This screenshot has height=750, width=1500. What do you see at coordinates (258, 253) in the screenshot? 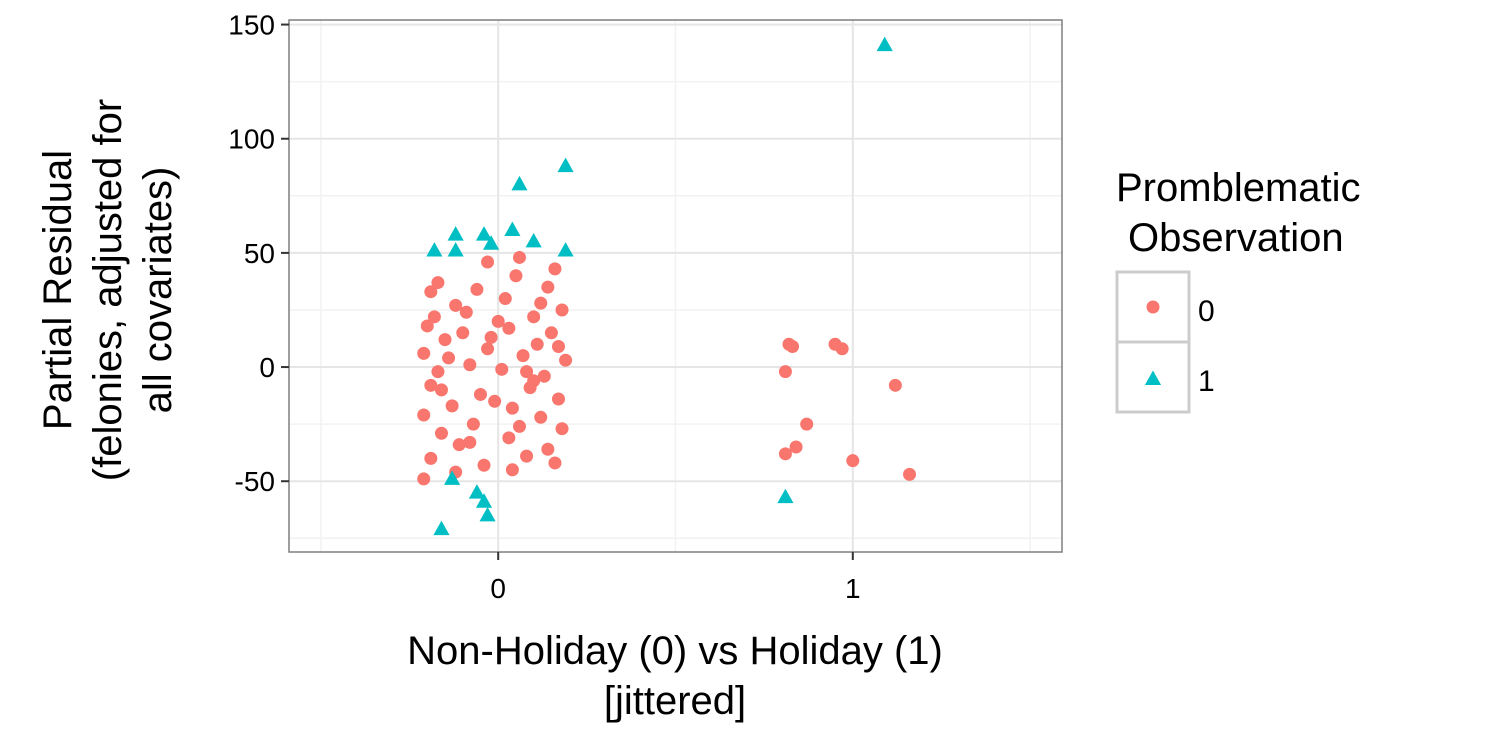
I see `y-axis: -50 0 50 100 150` at bounding box center [258, 253].